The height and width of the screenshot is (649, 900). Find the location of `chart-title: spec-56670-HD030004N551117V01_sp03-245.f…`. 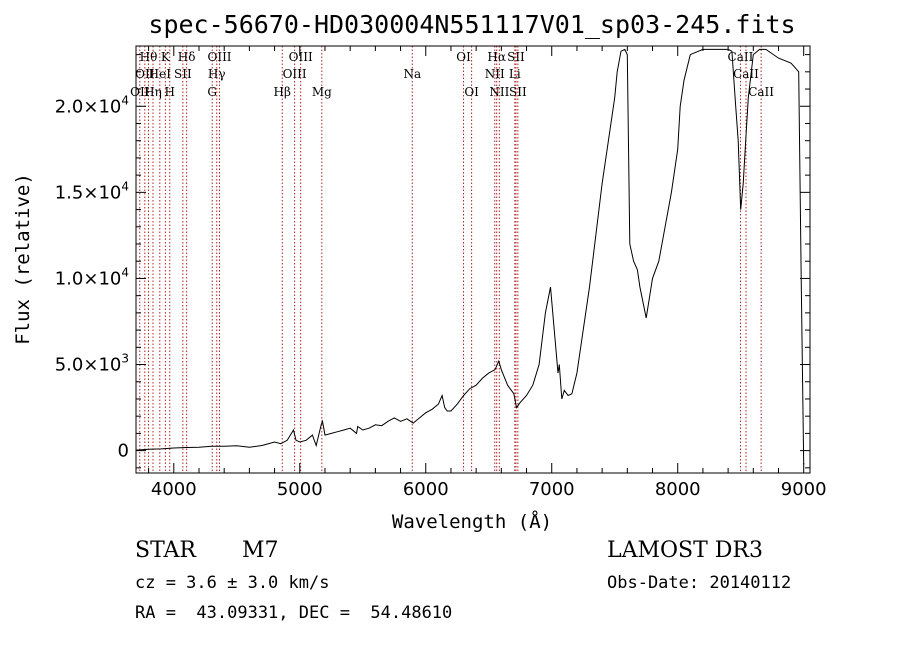

chart-title: spec-56670-HD030004N551117V01_sp03-245.f… is located at coordinates (471, 24).